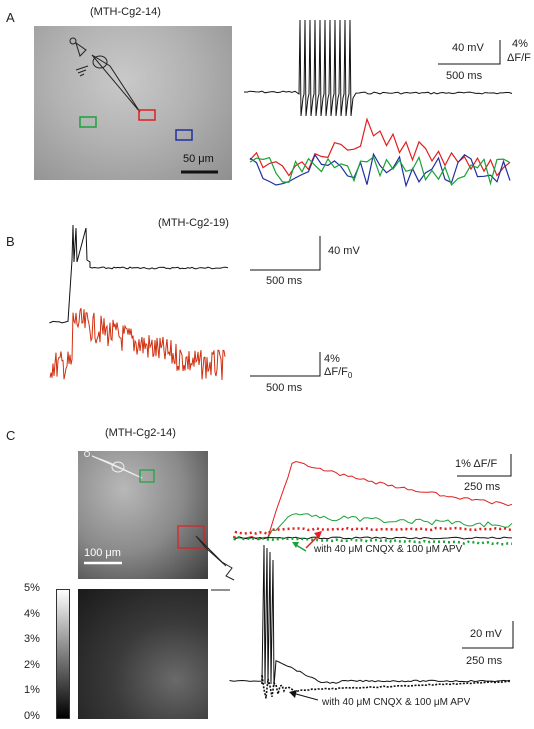 Image resolution: width=534 pixels, height=729 pixels. Describe the element at coordinates (32, 716) in the screenshot. I see `colorbar-tick-label: 0%` at that location.